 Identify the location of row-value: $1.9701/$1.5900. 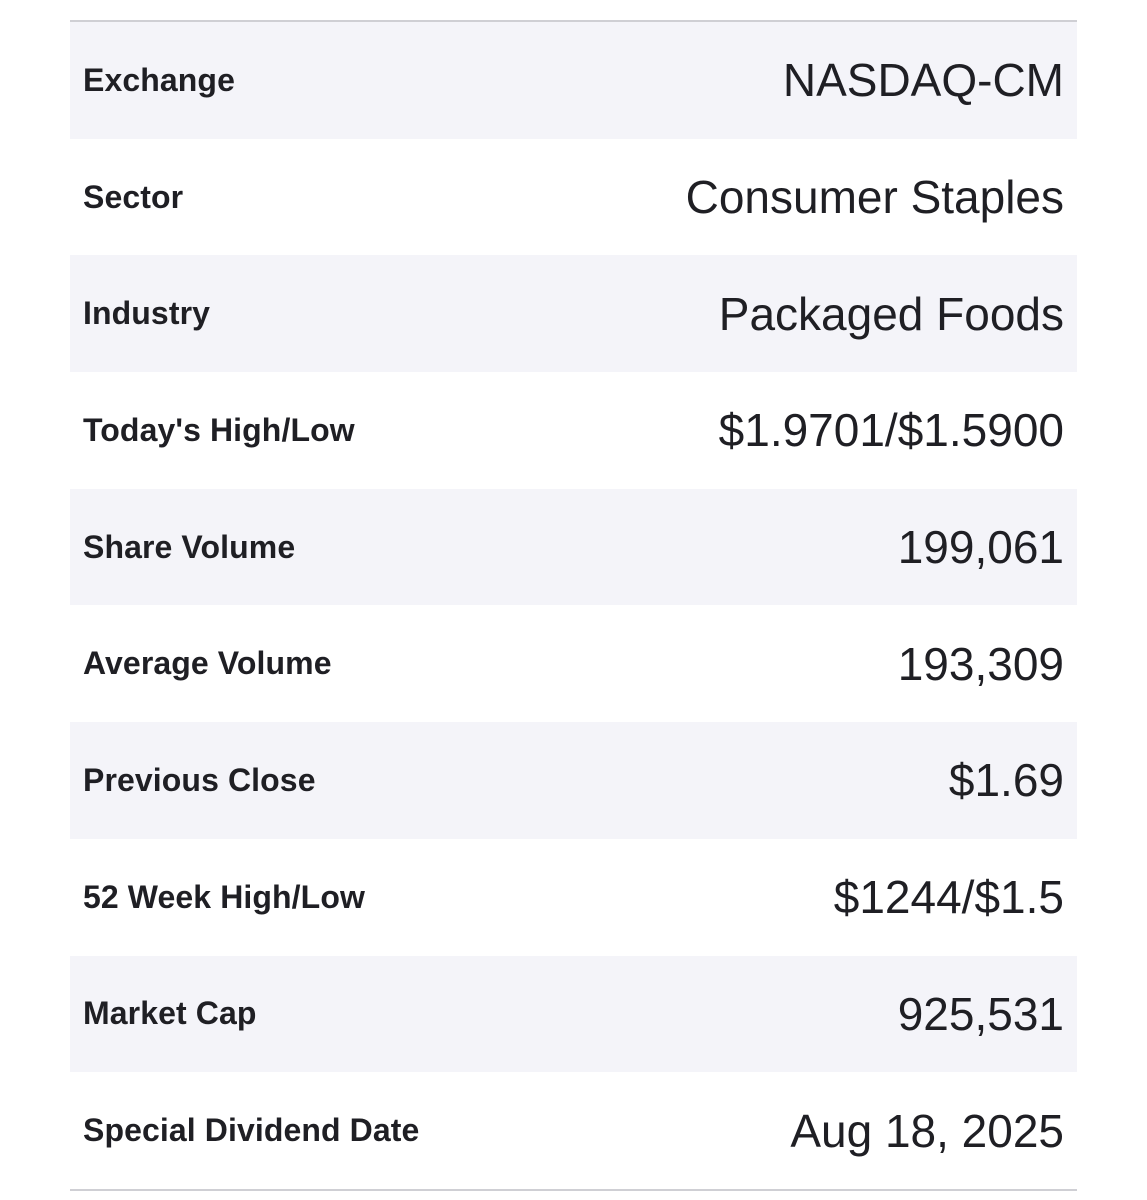
(891, 430).